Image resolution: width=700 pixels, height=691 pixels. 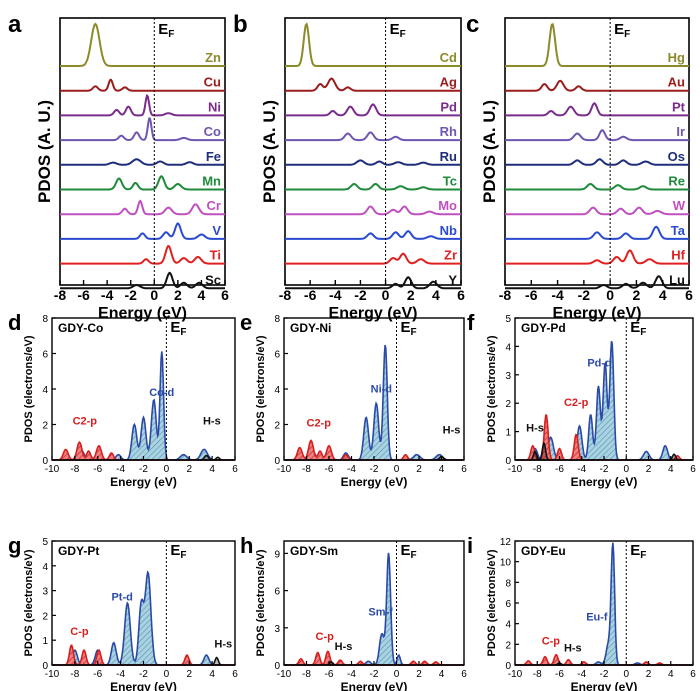 What do you see at coordinates (373, 283) in the screenshot?
I see `pdos-curve-y` at bounding box center [373, 283].